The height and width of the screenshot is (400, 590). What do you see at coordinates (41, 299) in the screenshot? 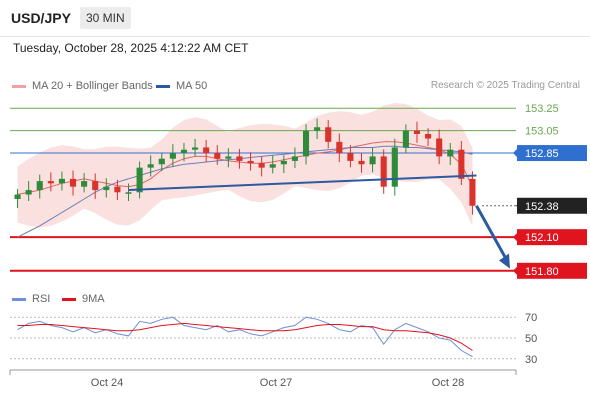
I see `legend-rsi-label: RSI` at bounding box center [41, 299].